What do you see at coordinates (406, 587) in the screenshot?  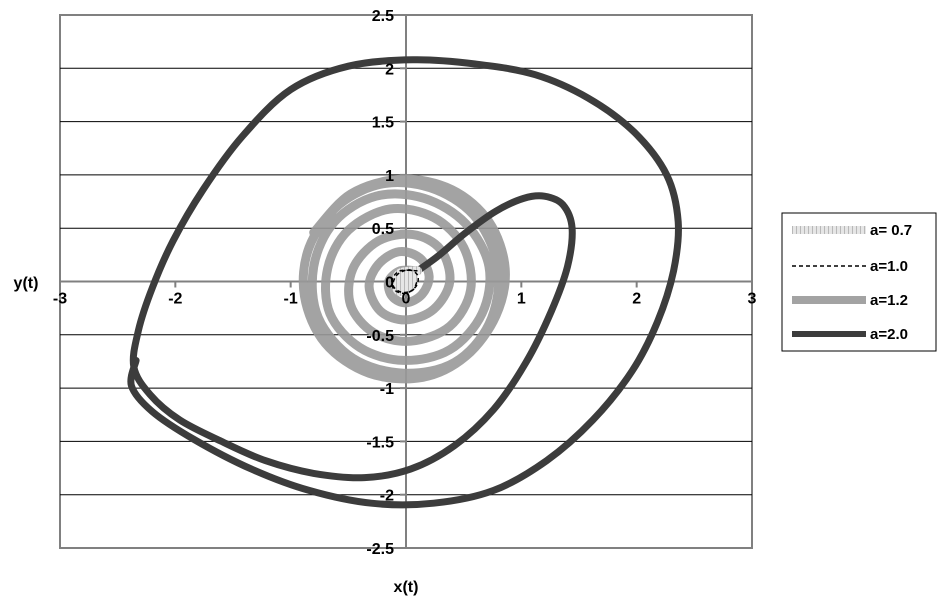 I see `x-axis-title: x(t)` at bounding box center [406, 587].